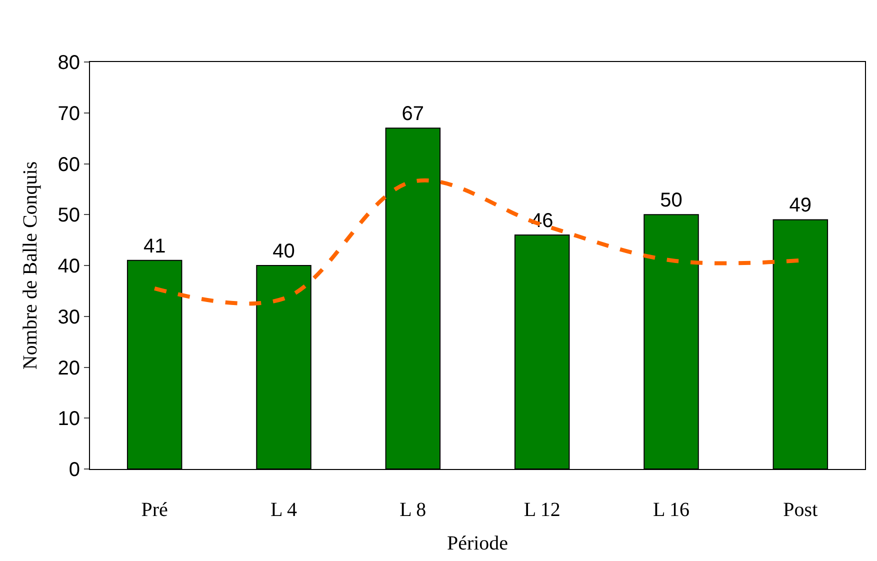  I want to click on y-tick-label: 50, so click(69, 215).